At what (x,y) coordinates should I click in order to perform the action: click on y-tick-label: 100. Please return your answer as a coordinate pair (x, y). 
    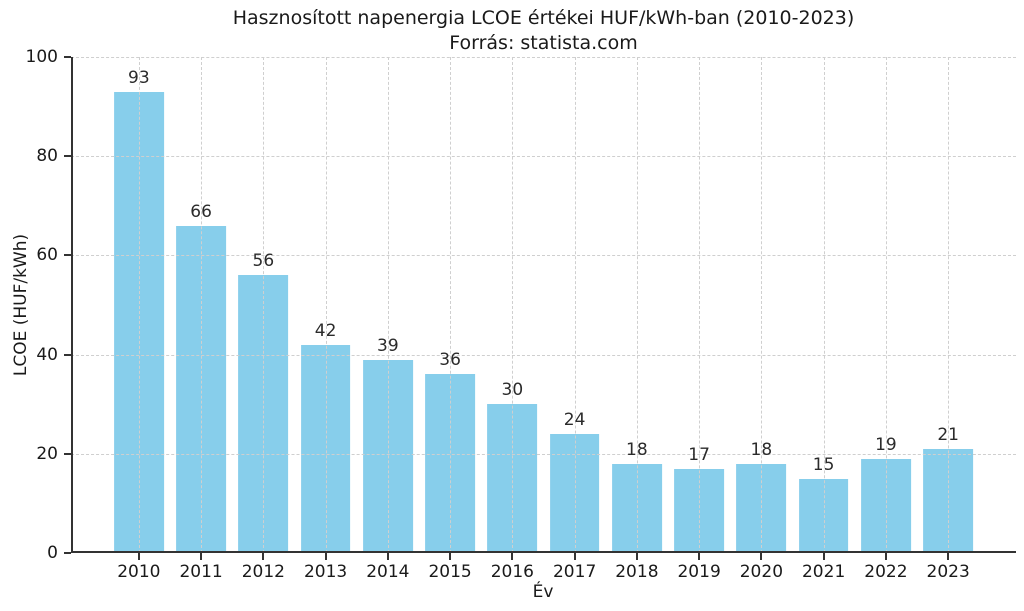
    Looking at the image, I should click on (41, 57).